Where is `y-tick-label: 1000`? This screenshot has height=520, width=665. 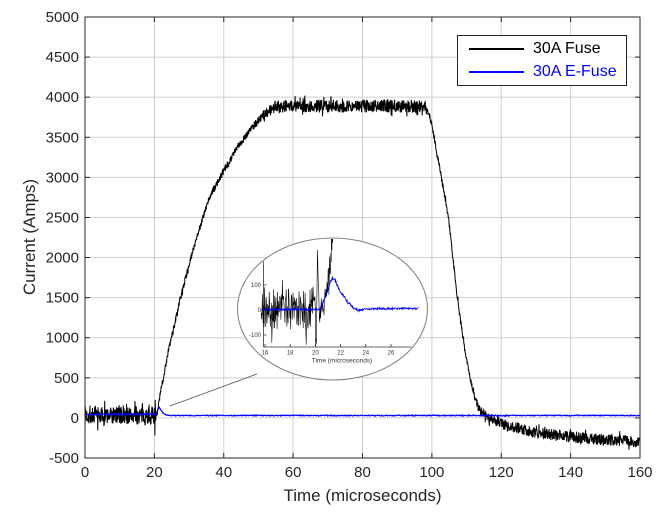
y-tick-label: 1000 is located at coordinates (62, 338).